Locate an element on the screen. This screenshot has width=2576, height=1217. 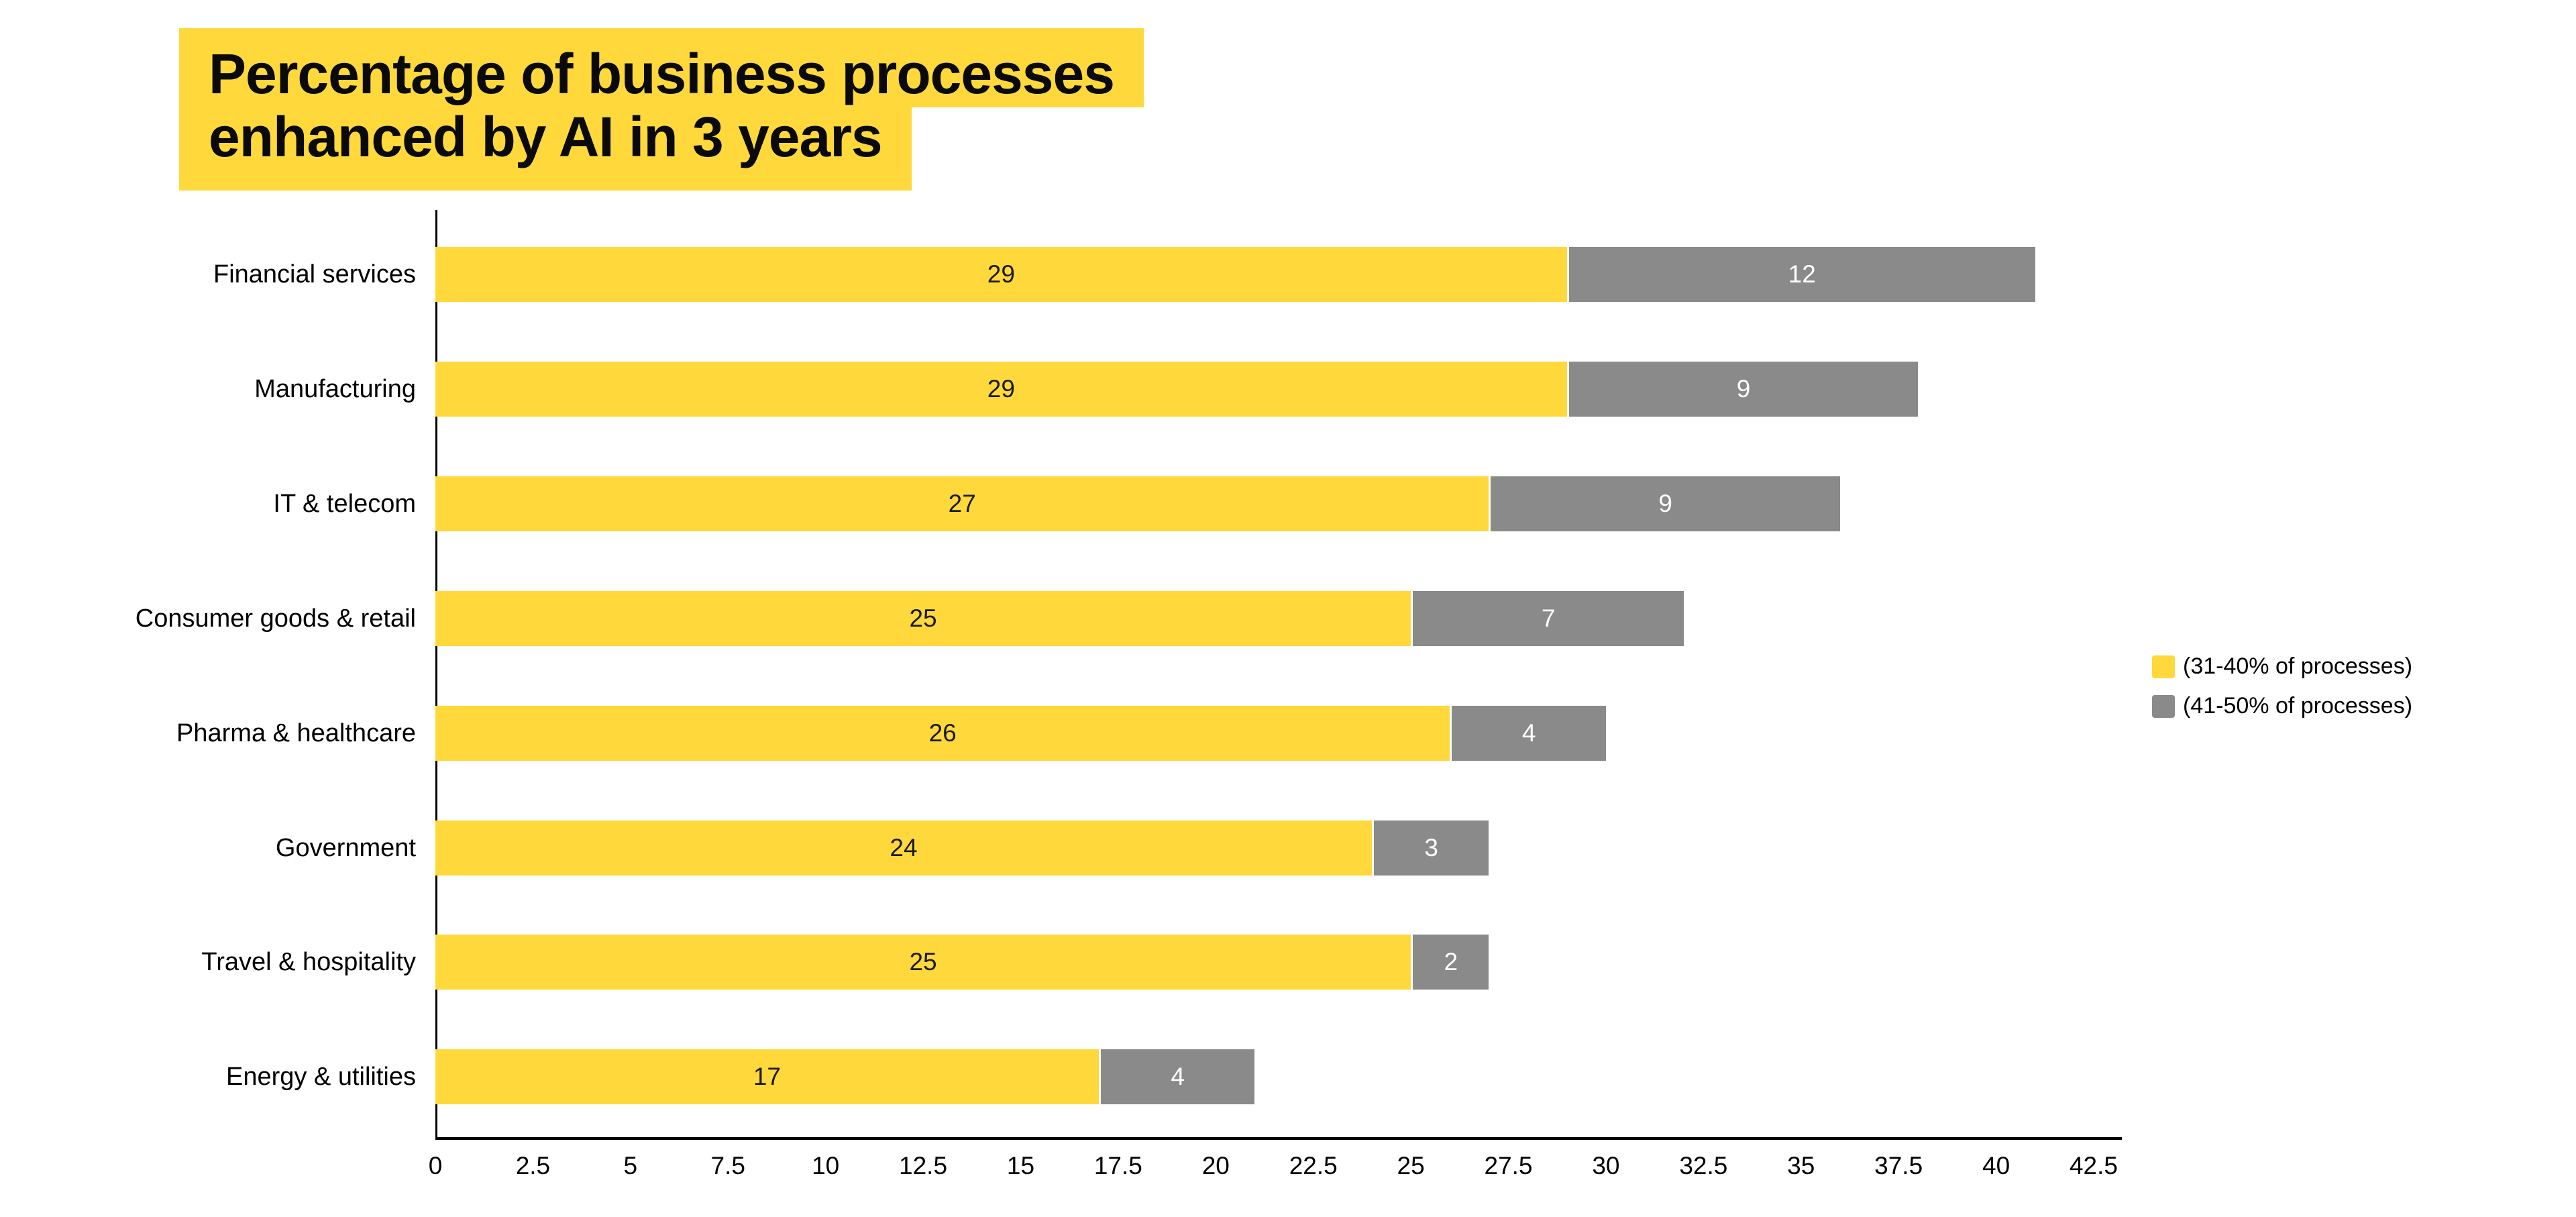
chart-title-line-1: Percentage of business processes is located at coordinates (661, 67).